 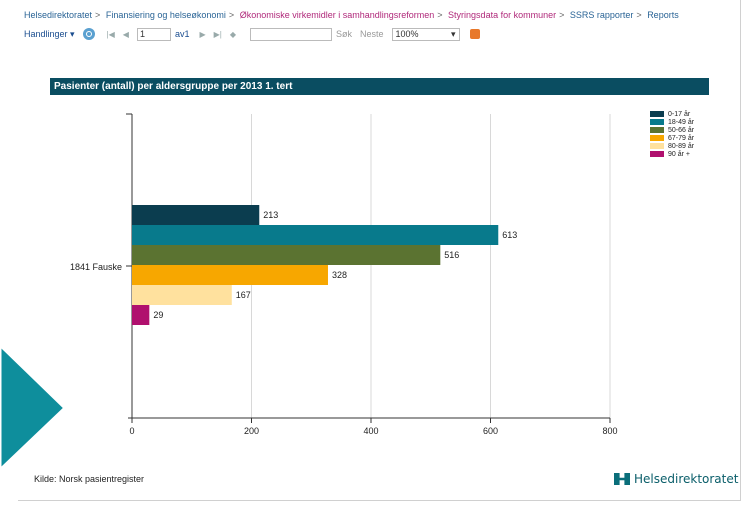 I want to click on legend-item: 0-17 år, so click(x=672, y=114).